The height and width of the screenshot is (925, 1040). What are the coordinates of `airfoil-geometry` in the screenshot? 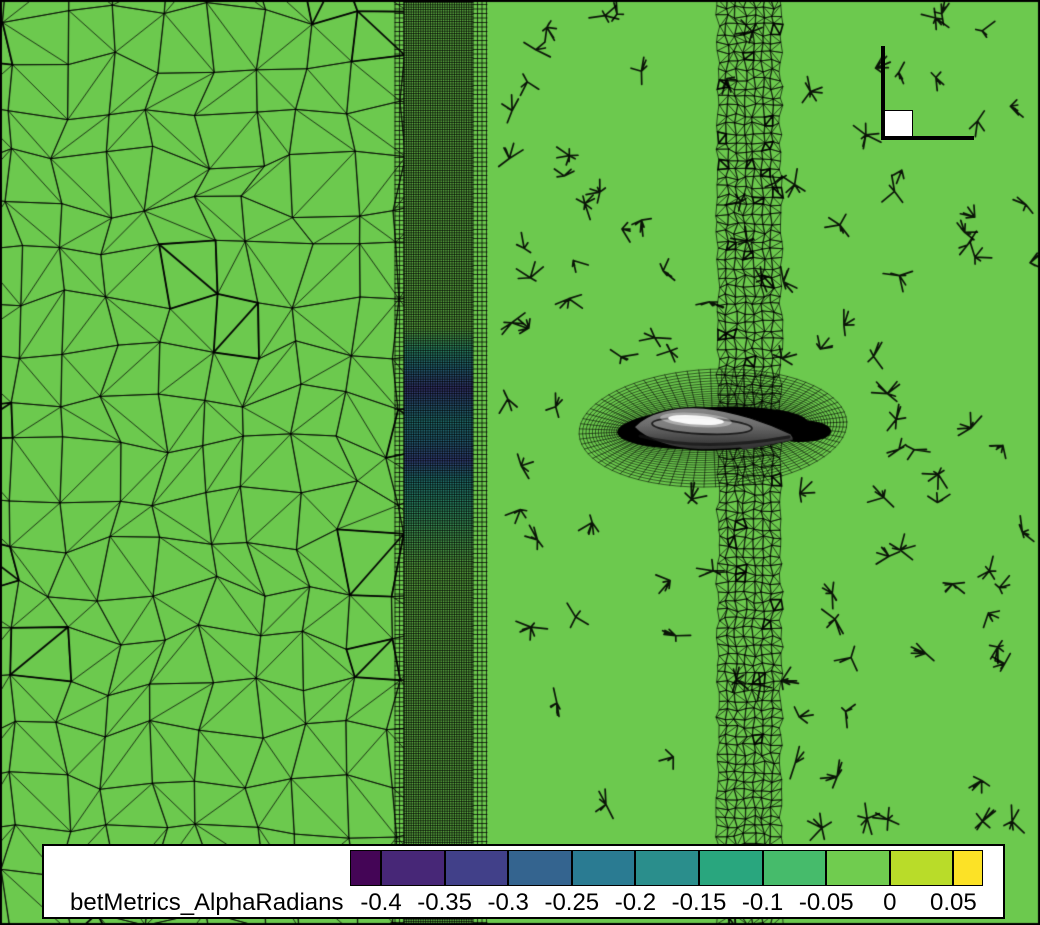 It's located at (713, 428).